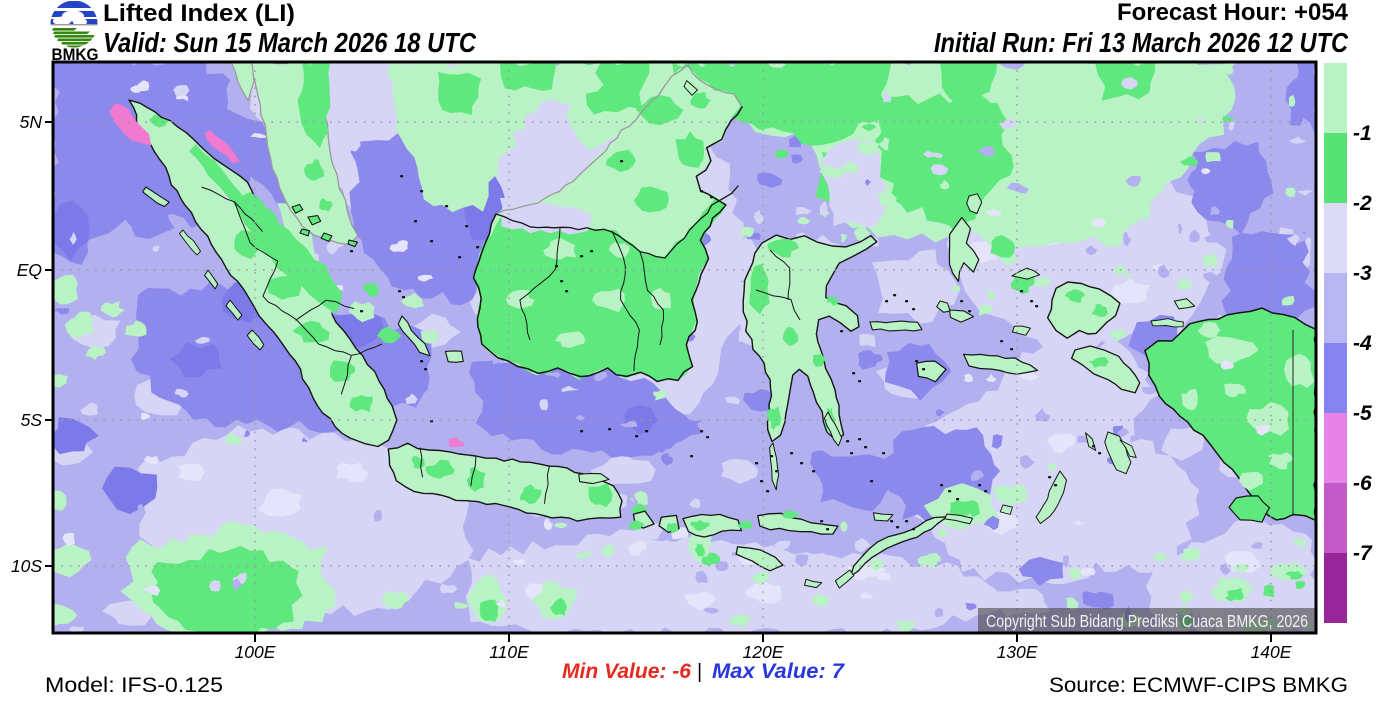  Describe the element at coordinates (509, 652) in the screenshot. I see `svg-text: 110E` at that location.